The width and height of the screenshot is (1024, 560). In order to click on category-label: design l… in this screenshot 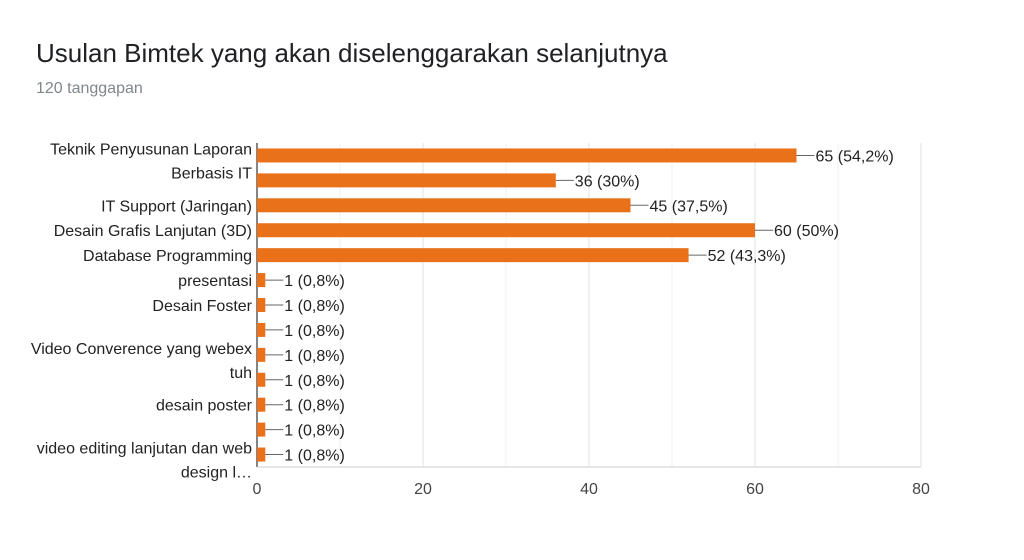, I will do `click(216, 473)`.